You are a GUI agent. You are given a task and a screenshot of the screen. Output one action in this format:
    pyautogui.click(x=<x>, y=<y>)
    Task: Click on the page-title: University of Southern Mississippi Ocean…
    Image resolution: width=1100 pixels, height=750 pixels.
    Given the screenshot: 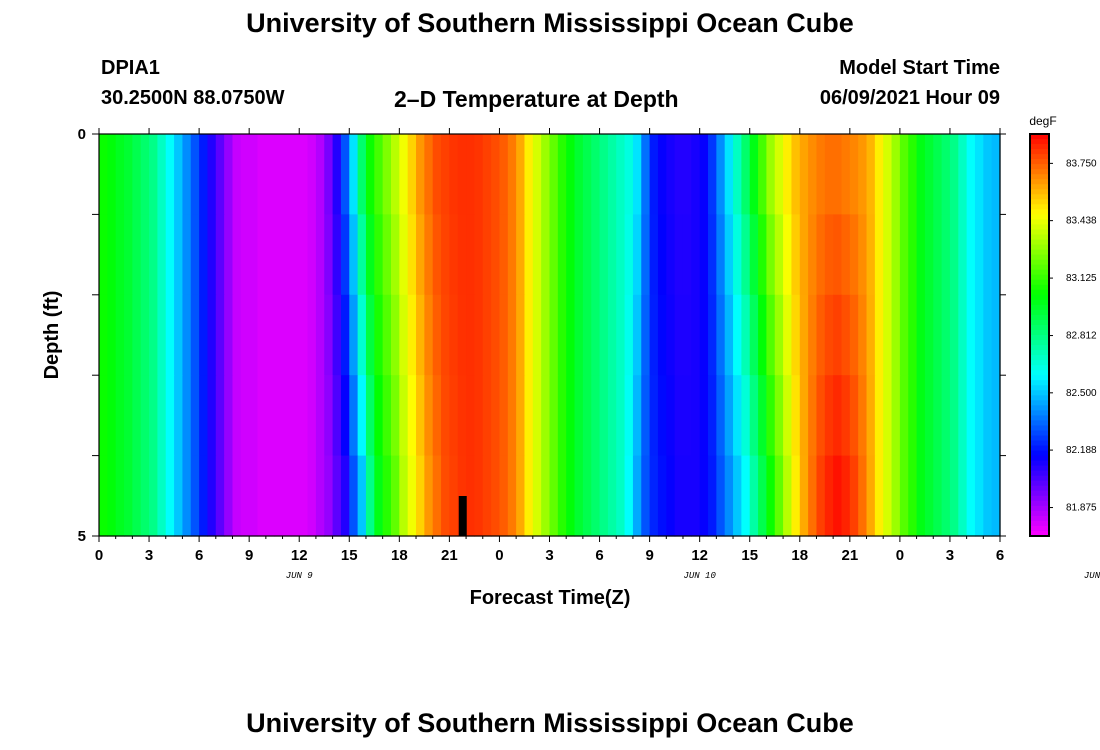 What is the action you would take?
    pyautogui.click(x=550, y=23)
    